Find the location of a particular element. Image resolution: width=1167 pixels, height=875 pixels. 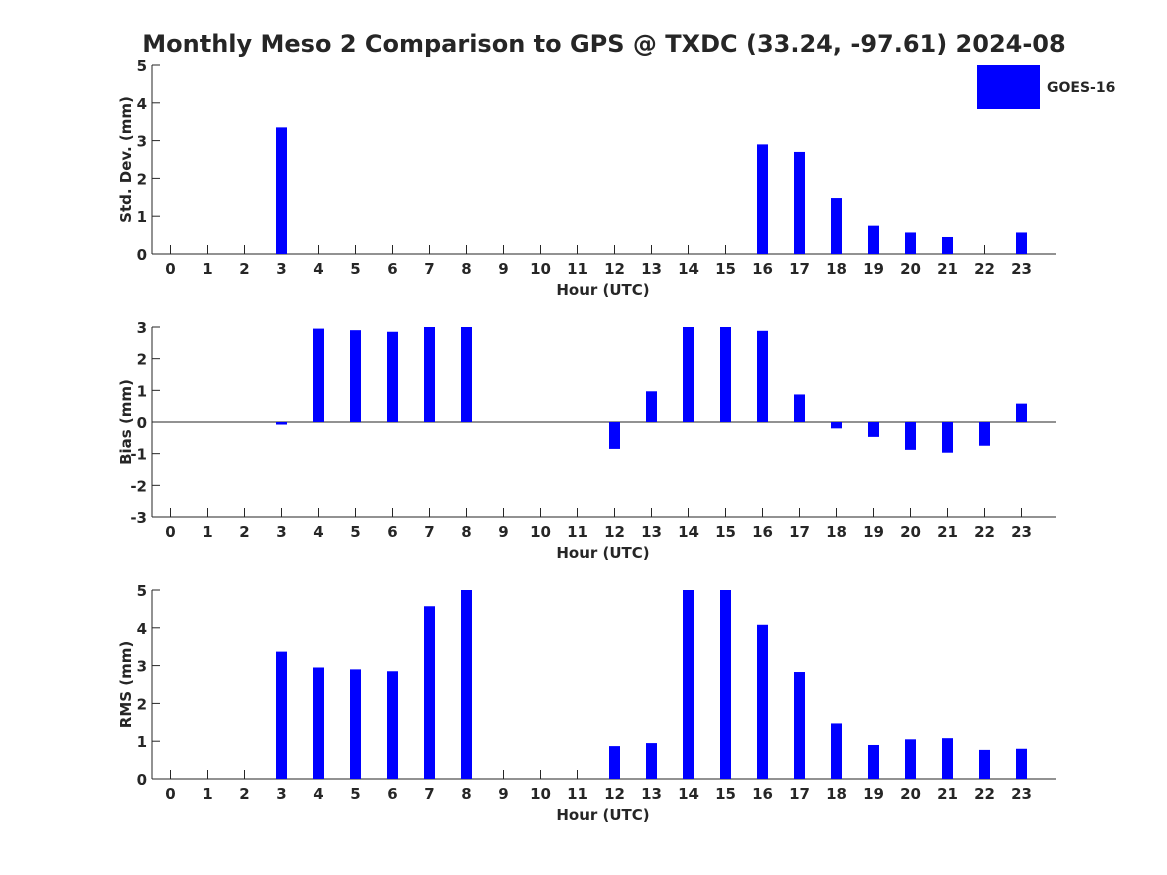

x-tick-label: 21 is located at coordinates (947, 532).